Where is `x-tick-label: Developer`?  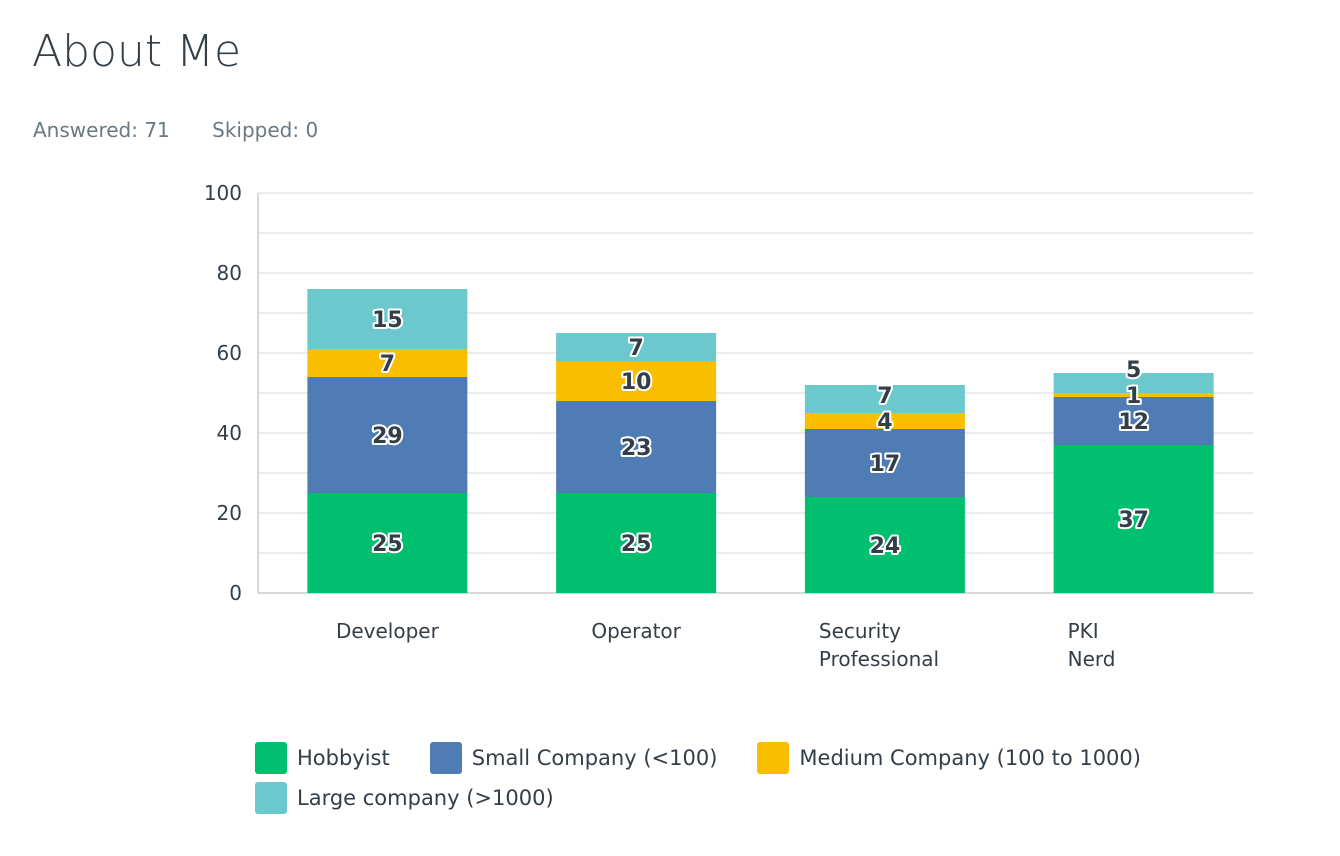
x-tick-label: Developer is located at coordinates (388, 631).